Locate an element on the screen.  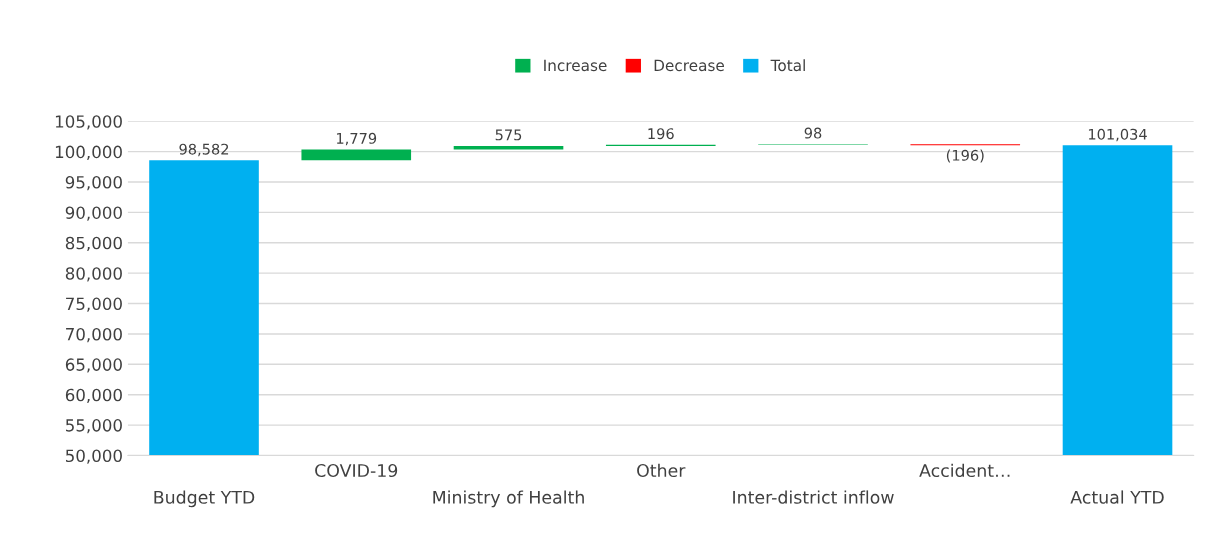
legend-label: Increase is located at coordinates (575, 65).